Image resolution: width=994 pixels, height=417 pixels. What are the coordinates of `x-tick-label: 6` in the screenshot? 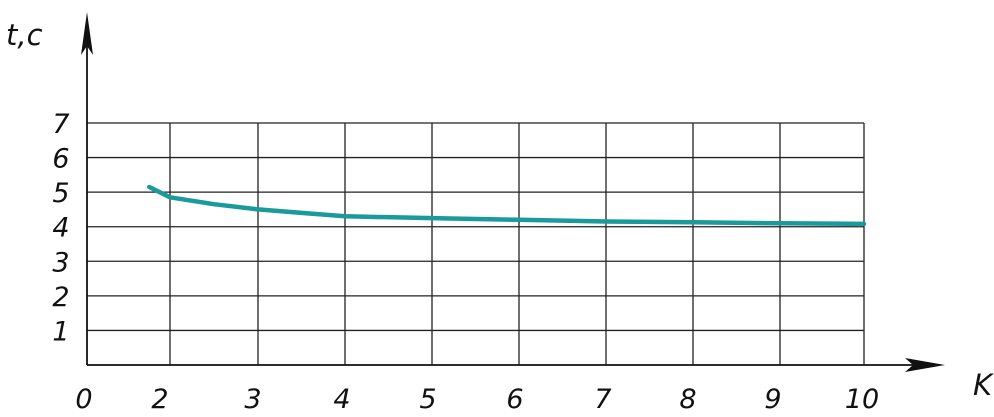 It's located at (514, 399).